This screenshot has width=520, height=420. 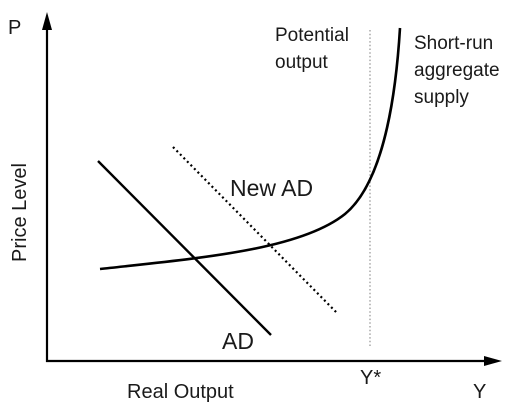 What do you see at coordinates (180, 392) in the screenshot?
I see `x-axis-label: Real Output` at bounding box center [180, 392].